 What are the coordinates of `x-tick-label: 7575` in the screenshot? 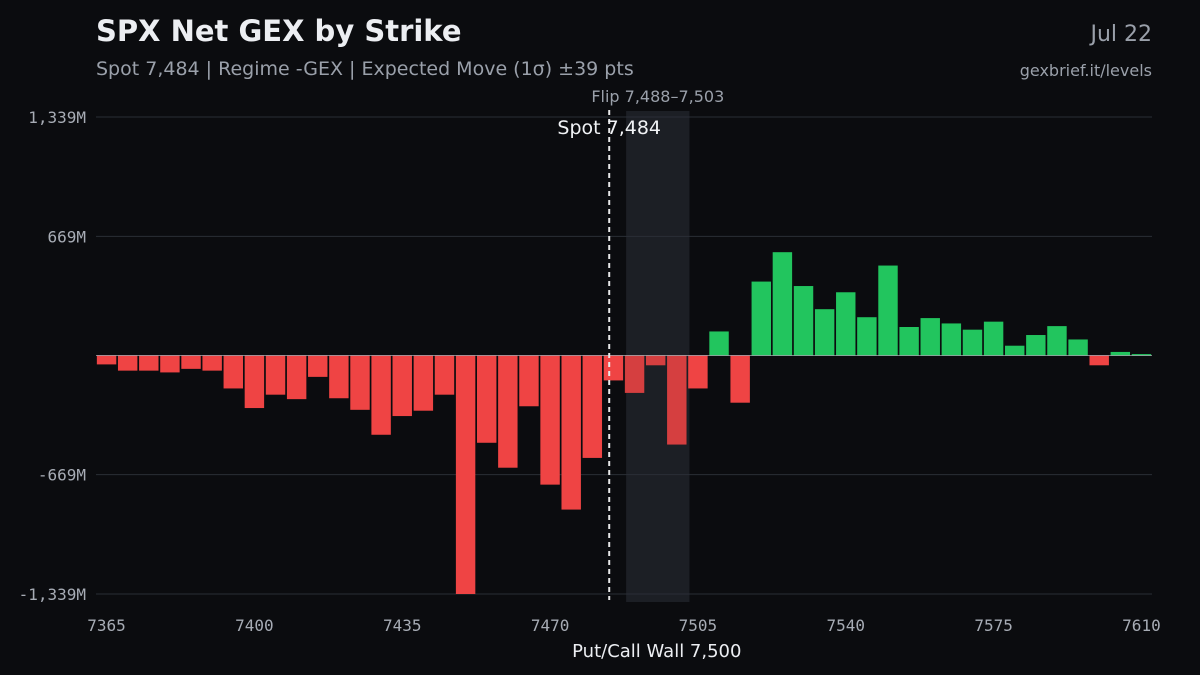 It's located at (993, 625).